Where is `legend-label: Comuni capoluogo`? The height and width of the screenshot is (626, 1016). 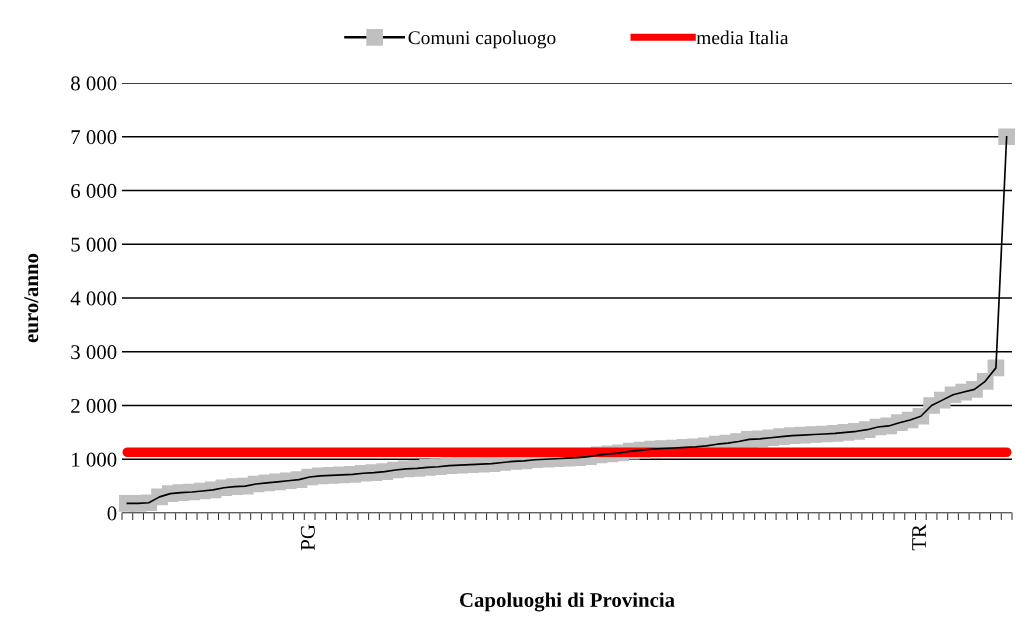 legend-label: Comuni capoluogo is located at coordinates (482, 39).